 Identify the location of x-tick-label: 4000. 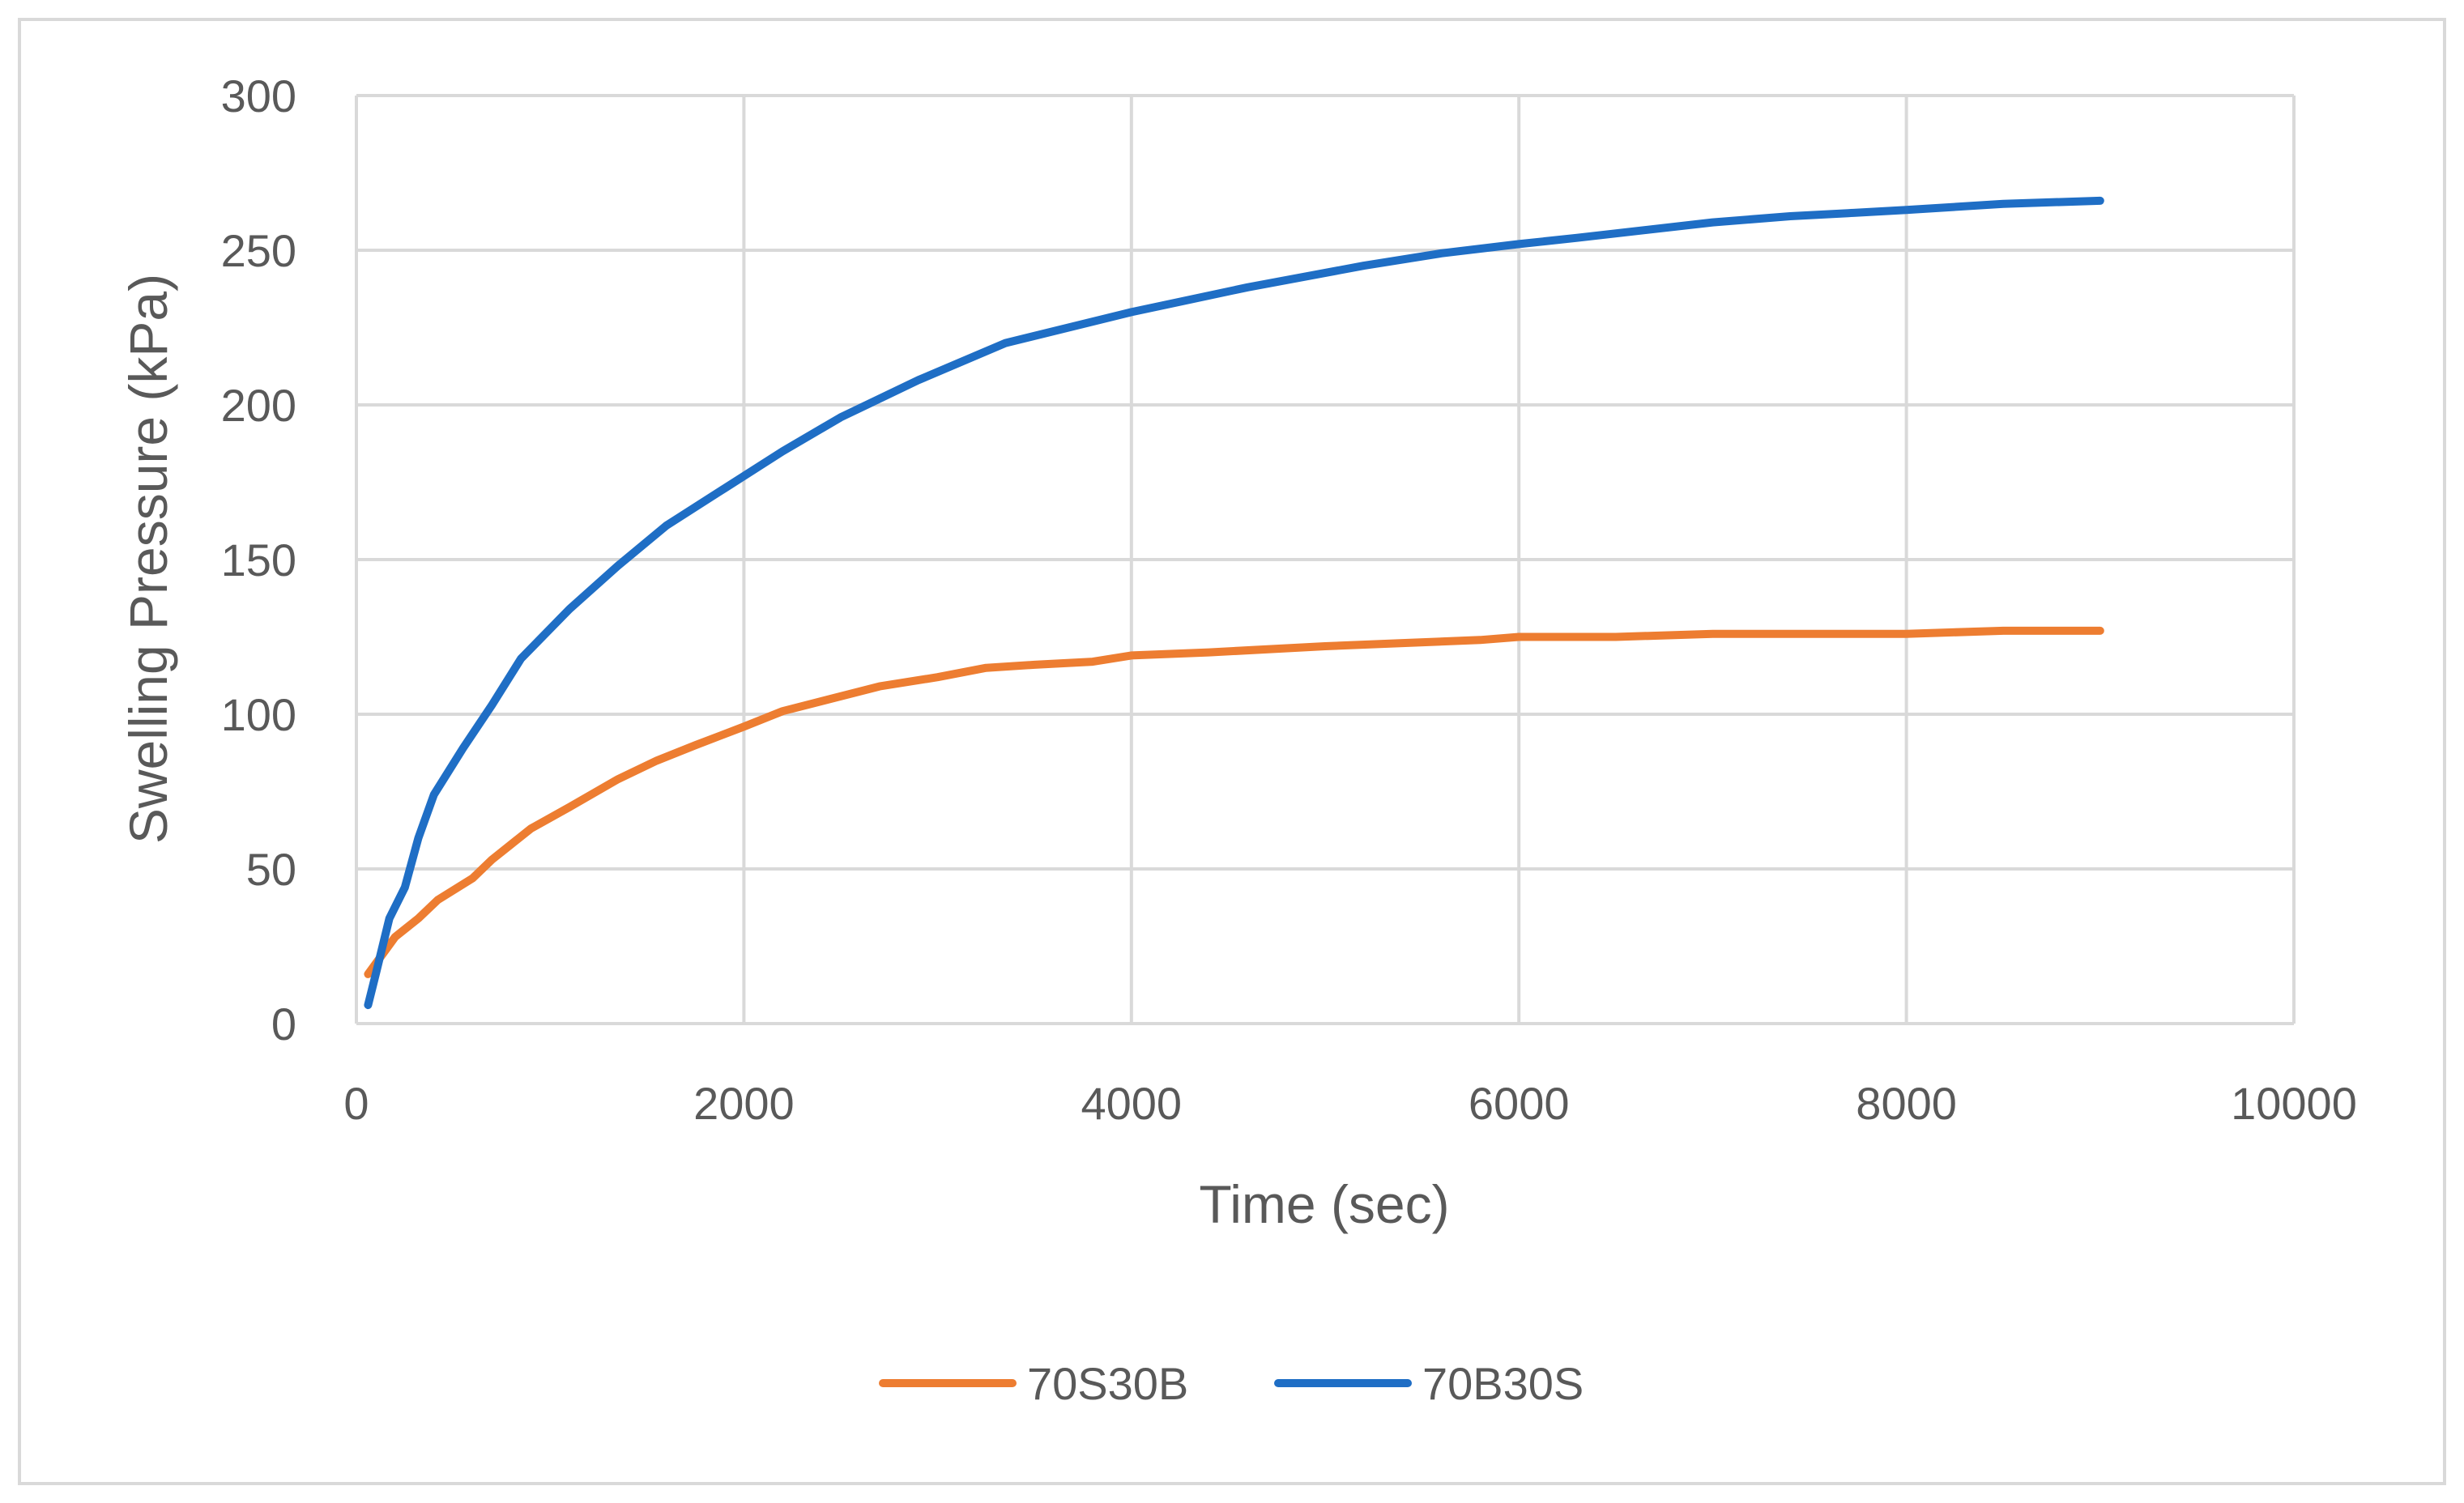
(1132, 1103).